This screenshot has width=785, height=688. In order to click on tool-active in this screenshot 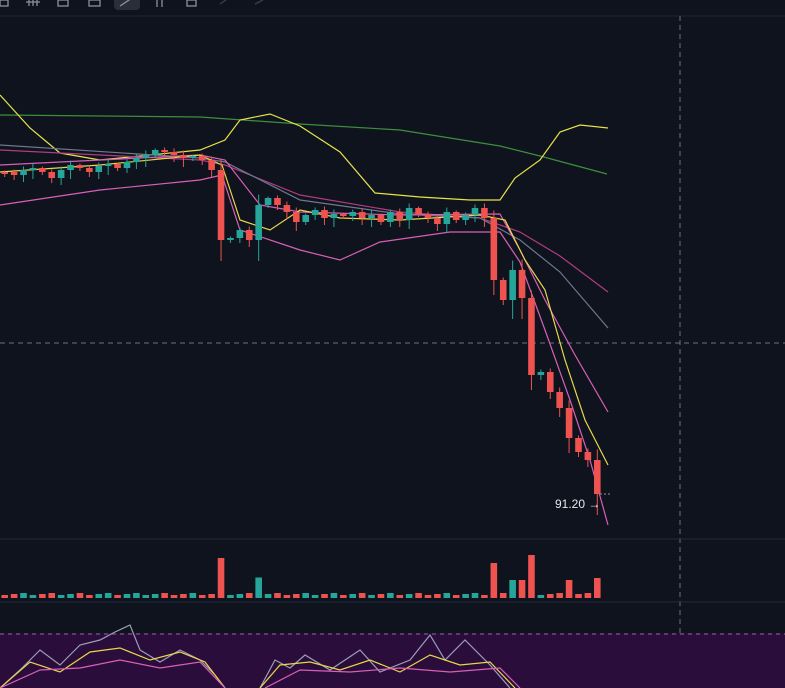, I will do `click(127, 5)`.